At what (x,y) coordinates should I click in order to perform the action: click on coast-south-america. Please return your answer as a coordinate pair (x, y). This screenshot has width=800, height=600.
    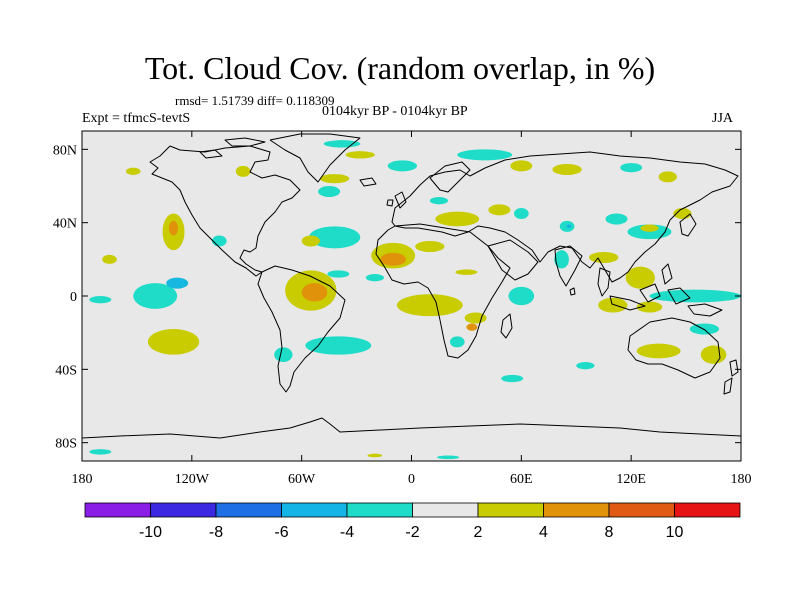
    Looking at the image, I should click on (301, 329).